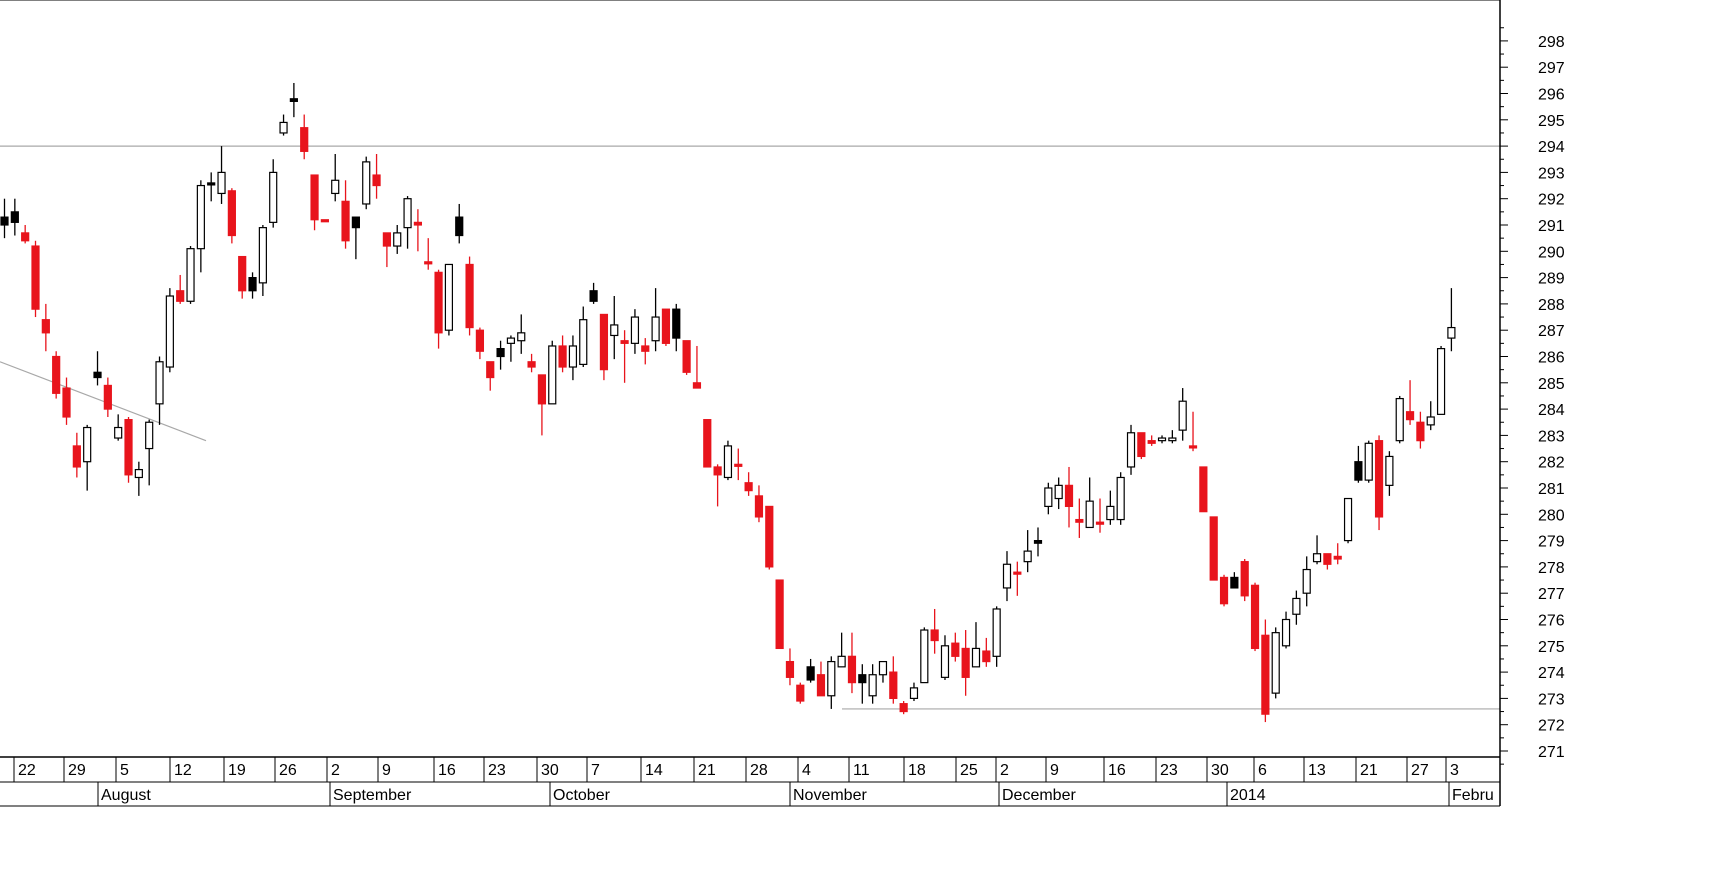 The height and width of the screenshot is (878, 1710). What do you see at coordinates (1551, 752) in the screenshot?
I see `y-tick-label: 271` at bounding box center [1551, 752].